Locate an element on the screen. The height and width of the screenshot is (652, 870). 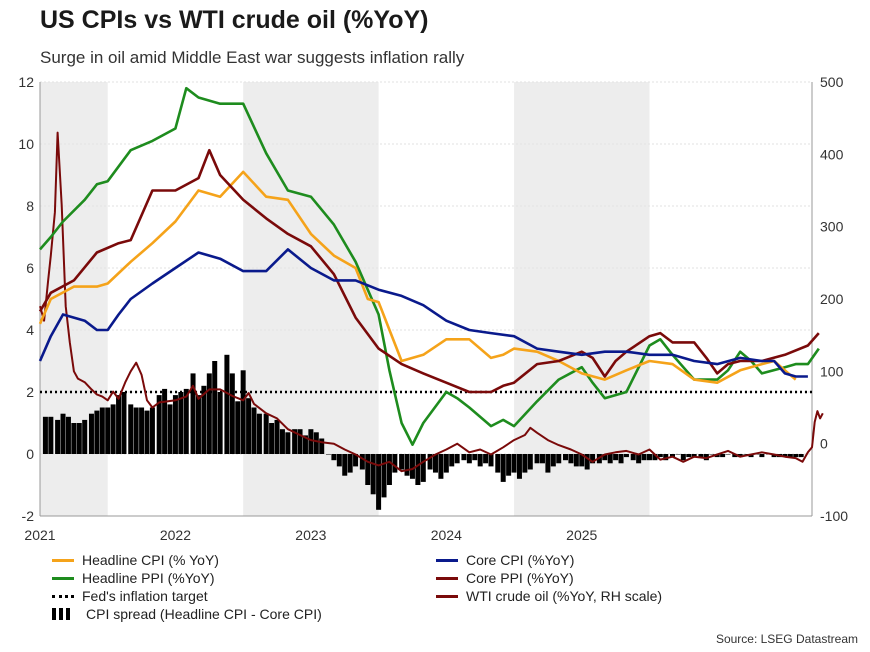
legend-item-fed-target: Fed's inflation target is located at coordinates (130, 596).